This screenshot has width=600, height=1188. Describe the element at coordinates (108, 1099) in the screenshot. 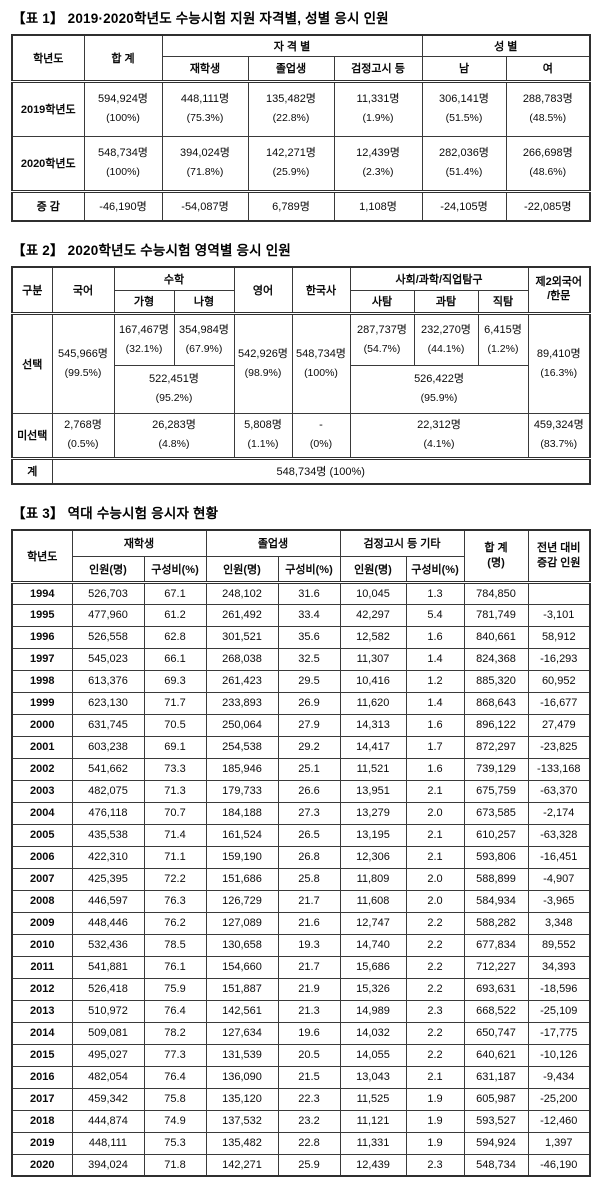

I see `data-cell: 459,342` at that location.